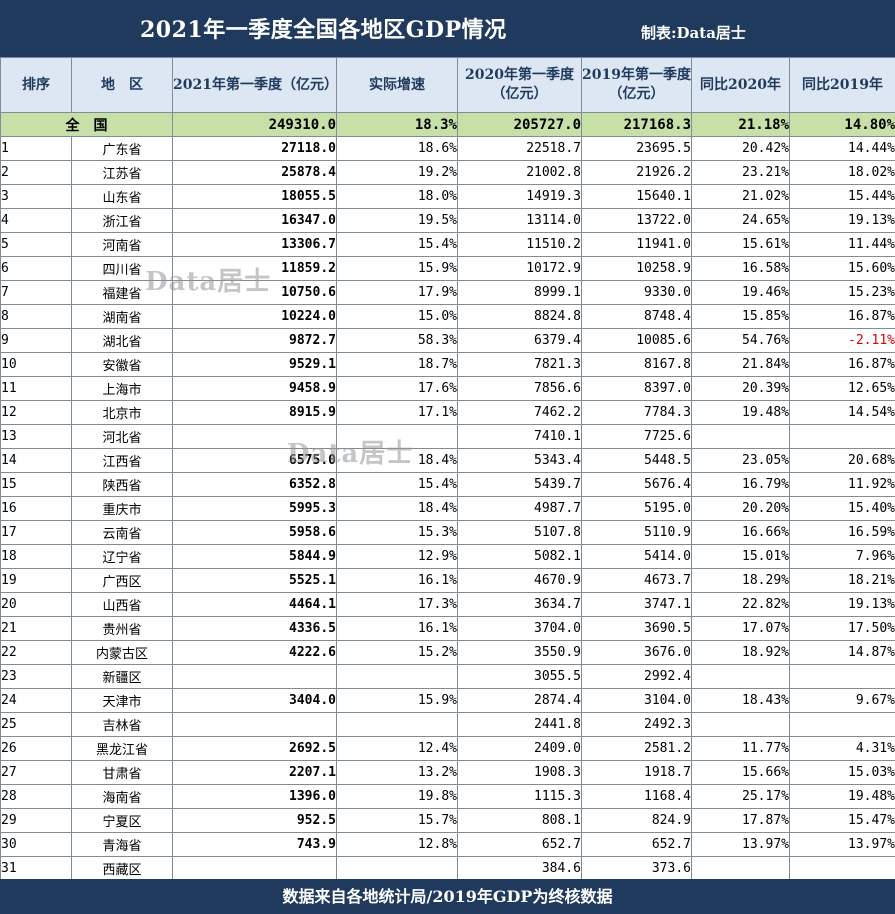 The width and height of the screenshot is (895, 914). I want to click on region-cell: 湖北省, so click(122, 340).